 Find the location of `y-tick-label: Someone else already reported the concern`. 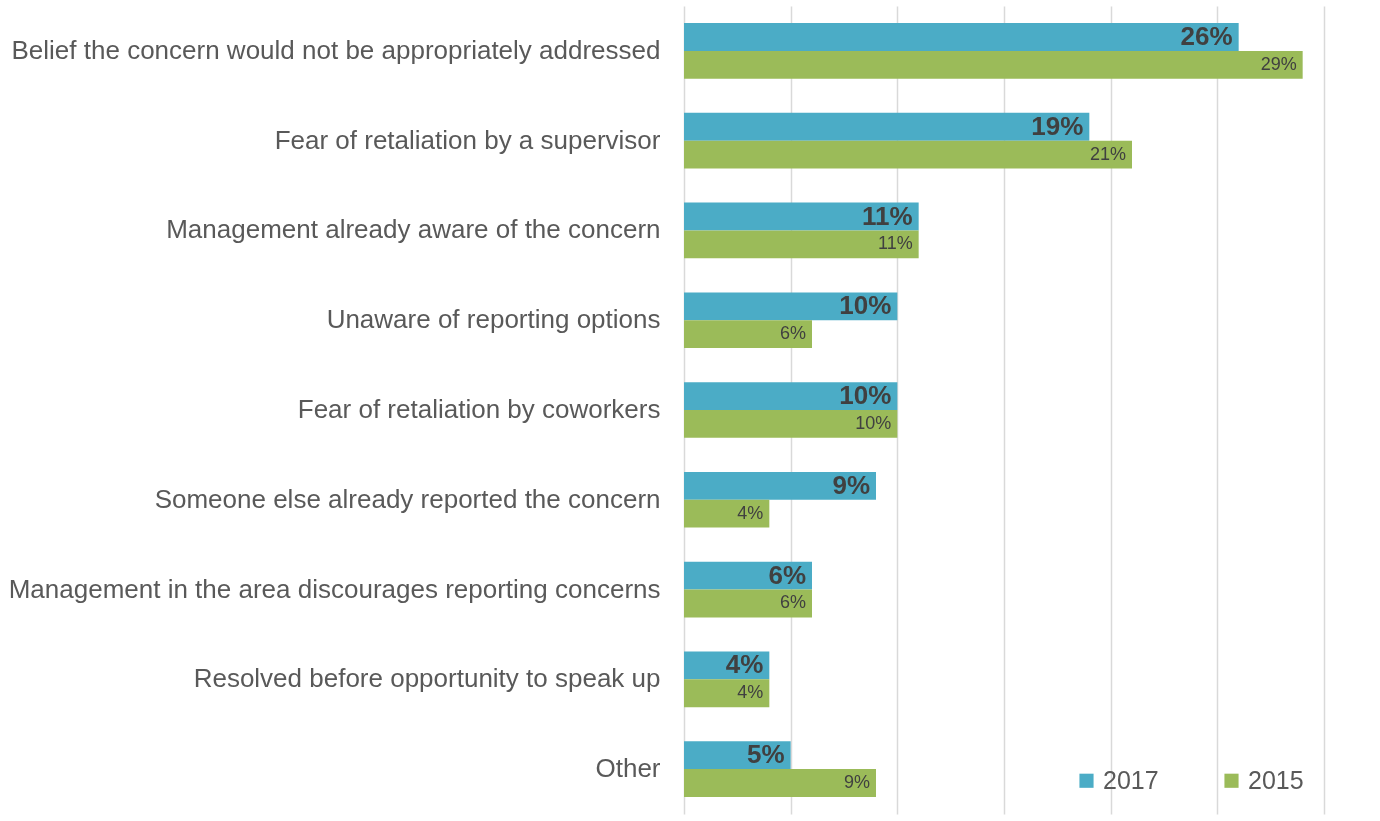

y-tick-label: Someone else already reported the concern is located at coordinates (407, 498).